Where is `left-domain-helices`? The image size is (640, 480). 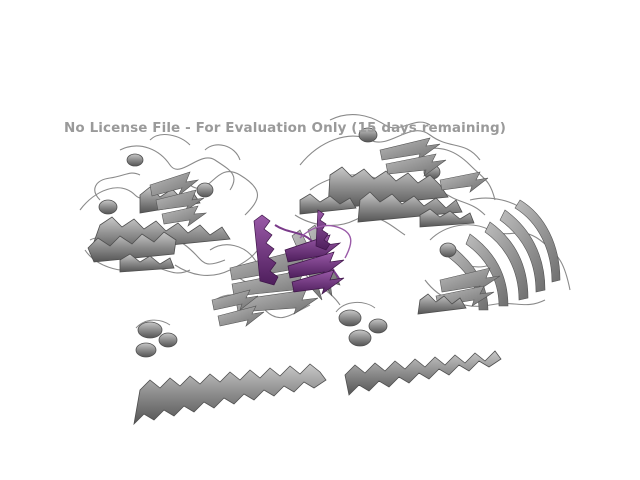
left-domain-helices is located at coordinates (159, 213).